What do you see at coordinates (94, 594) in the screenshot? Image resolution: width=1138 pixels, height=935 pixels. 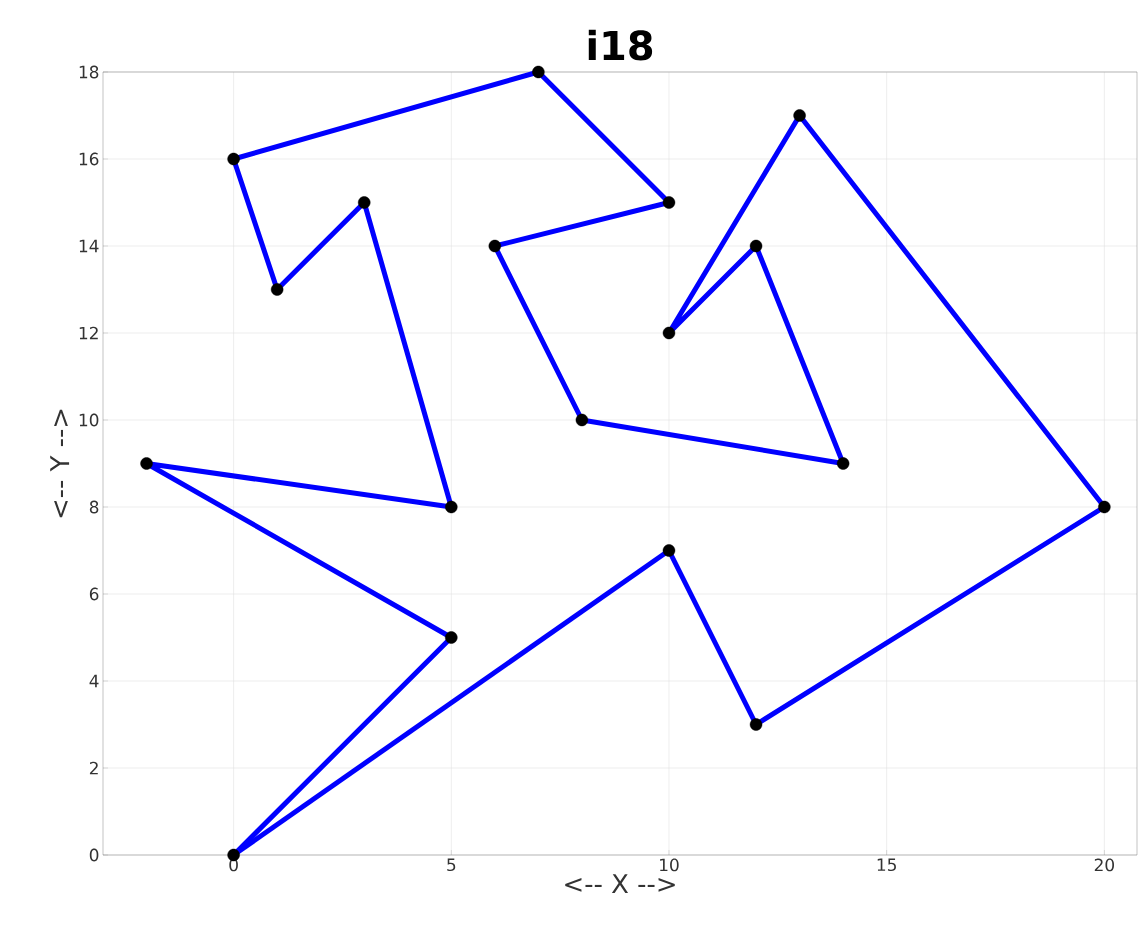 I see `y-tick-label: 6` at bounding box center [94, 594].